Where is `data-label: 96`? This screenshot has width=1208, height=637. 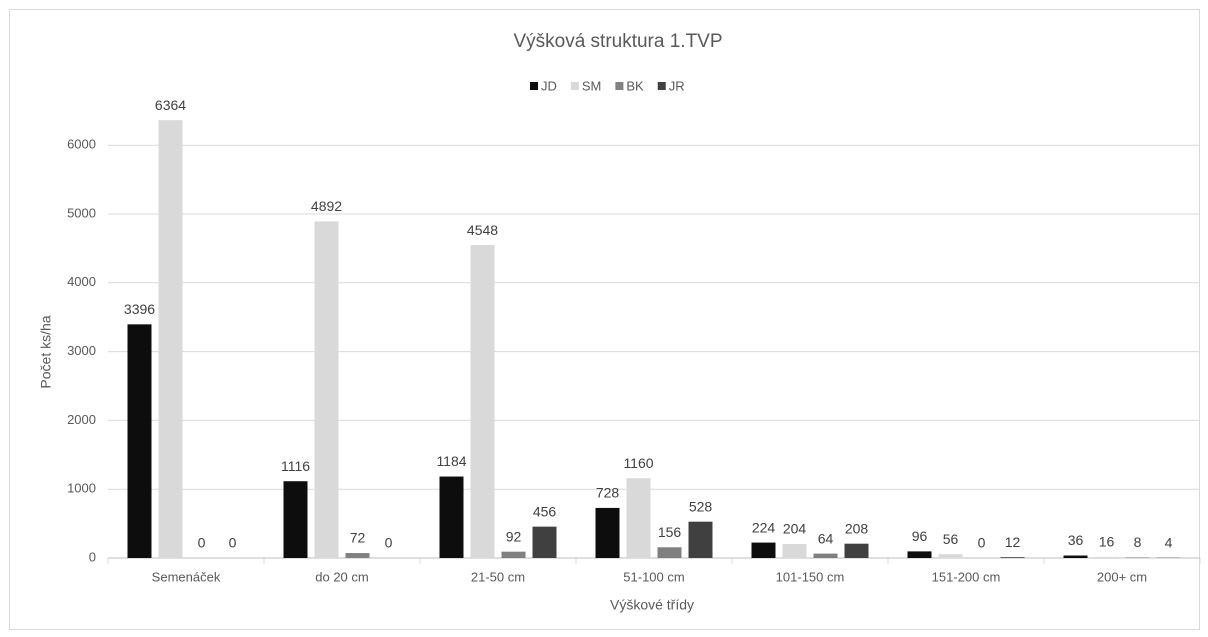 data-label: 96 is located at coordinates (920, 536).